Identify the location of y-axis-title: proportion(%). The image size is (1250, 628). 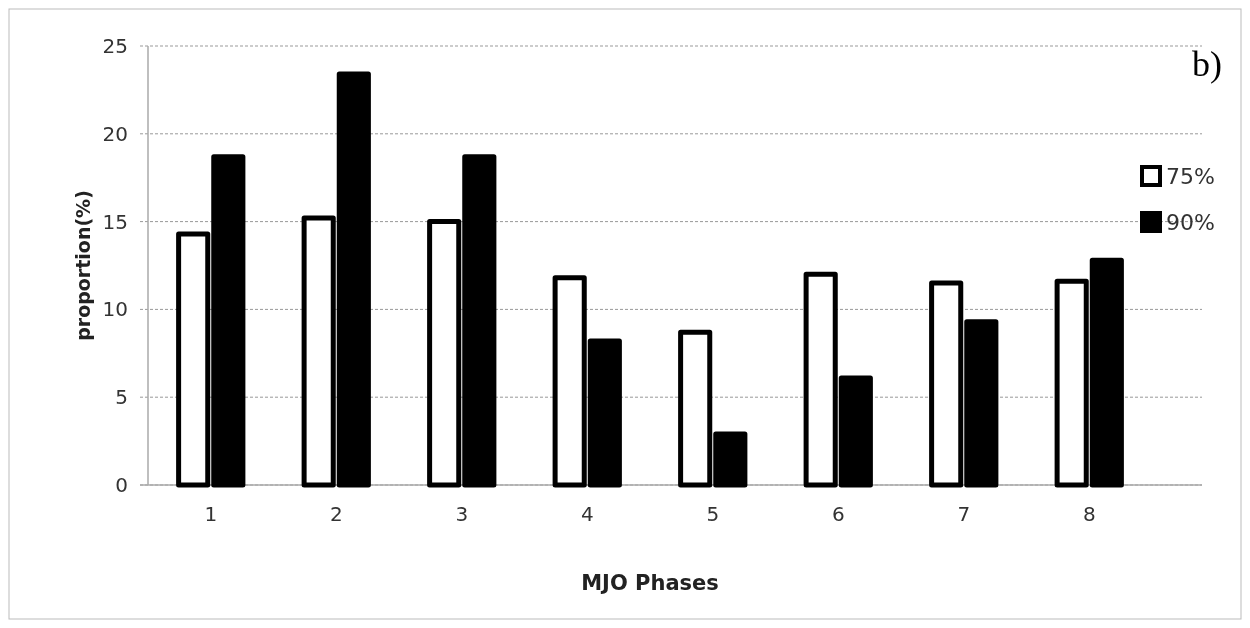
(83, 265).